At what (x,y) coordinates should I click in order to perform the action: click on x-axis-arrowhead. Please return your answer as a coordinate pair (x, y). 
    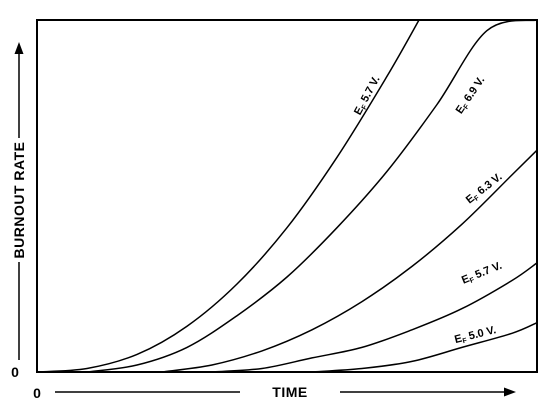
    Looking at the image, I should click on (510, 392).